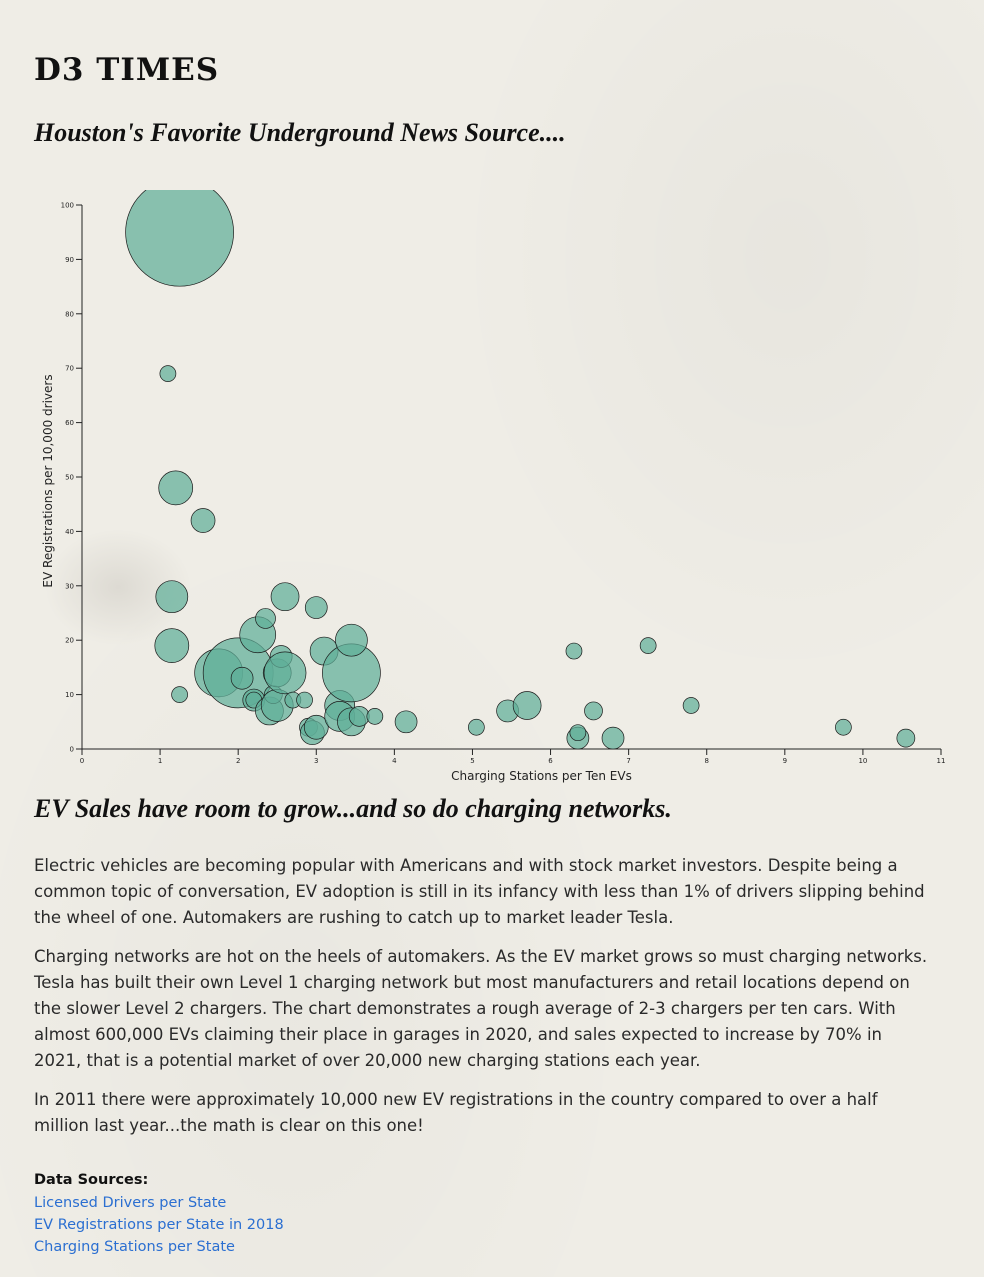 This screenshot has width=984, height=1277. I want to click on y-tick-label: 50, so click(69, 478).